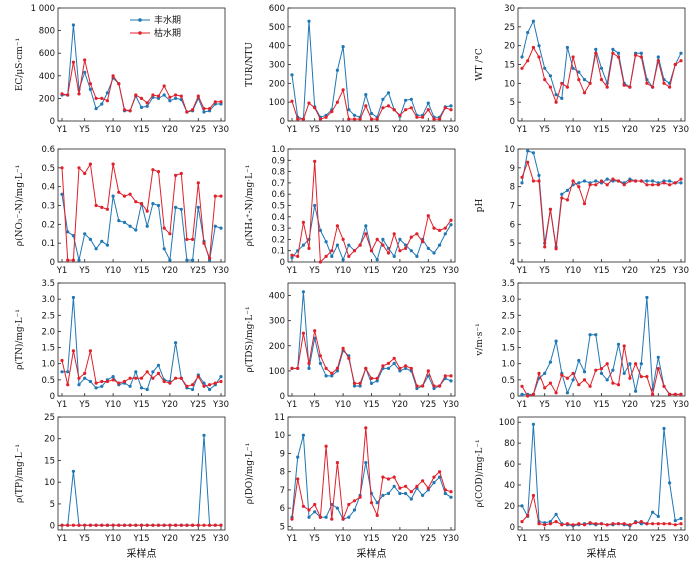 The width and height of the screenshot is (700, 566). Describe the element at coordinates (314, 405) in the screenshot. I see `x-tick-label: Y5` at that location.